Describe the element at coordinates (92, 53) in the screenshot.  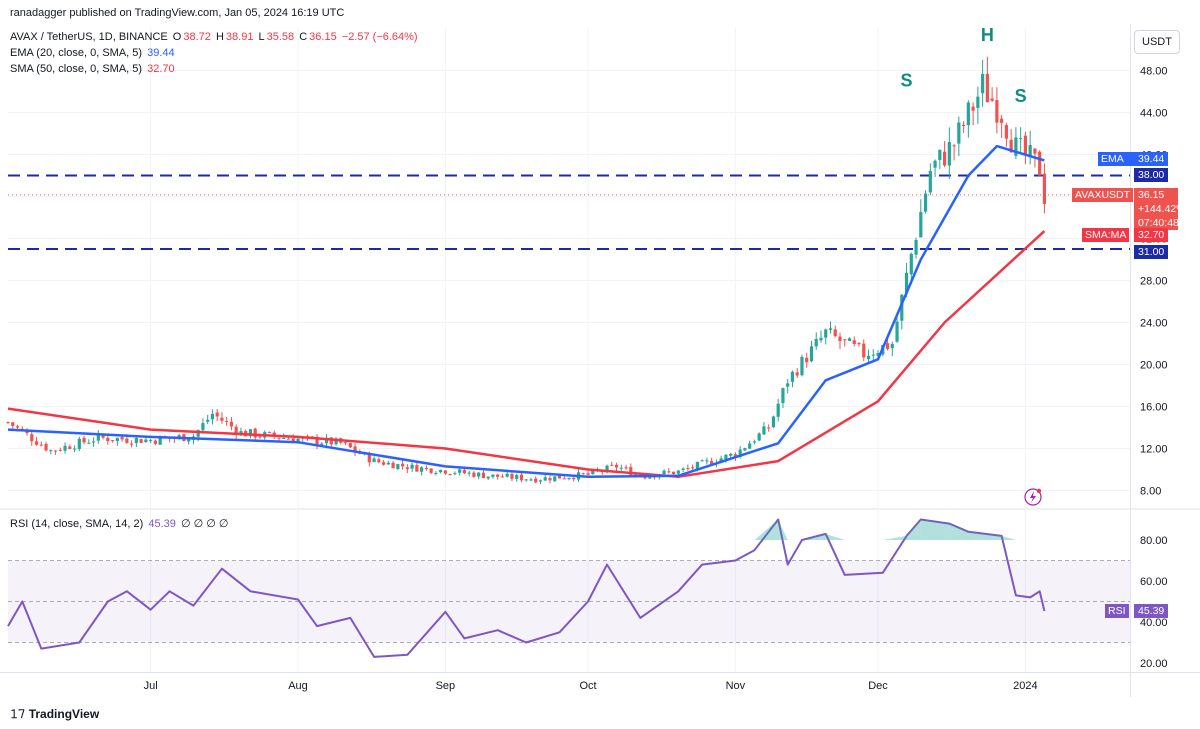
I see `ema-legend: EMA (20, close, 0, SMA, 5) 39.44` at that location.